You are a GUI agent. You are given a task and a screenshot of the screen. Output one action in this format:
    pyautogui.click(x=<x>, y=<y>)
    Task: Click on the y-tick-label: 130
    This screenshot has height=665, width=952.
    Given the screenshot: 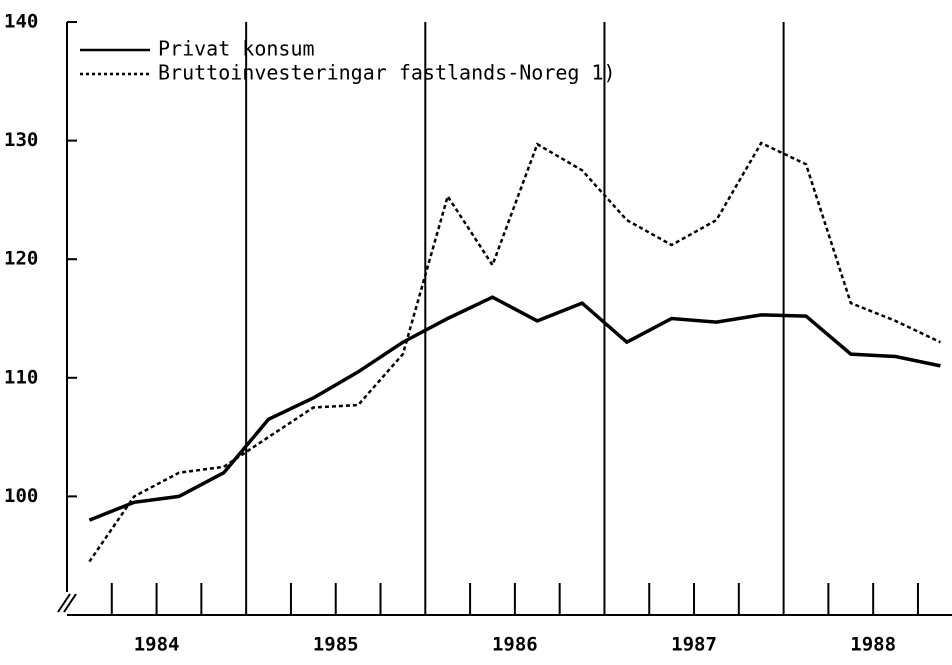 What is the action you would take?
    pyautogui.click(x=21, y=140)
    